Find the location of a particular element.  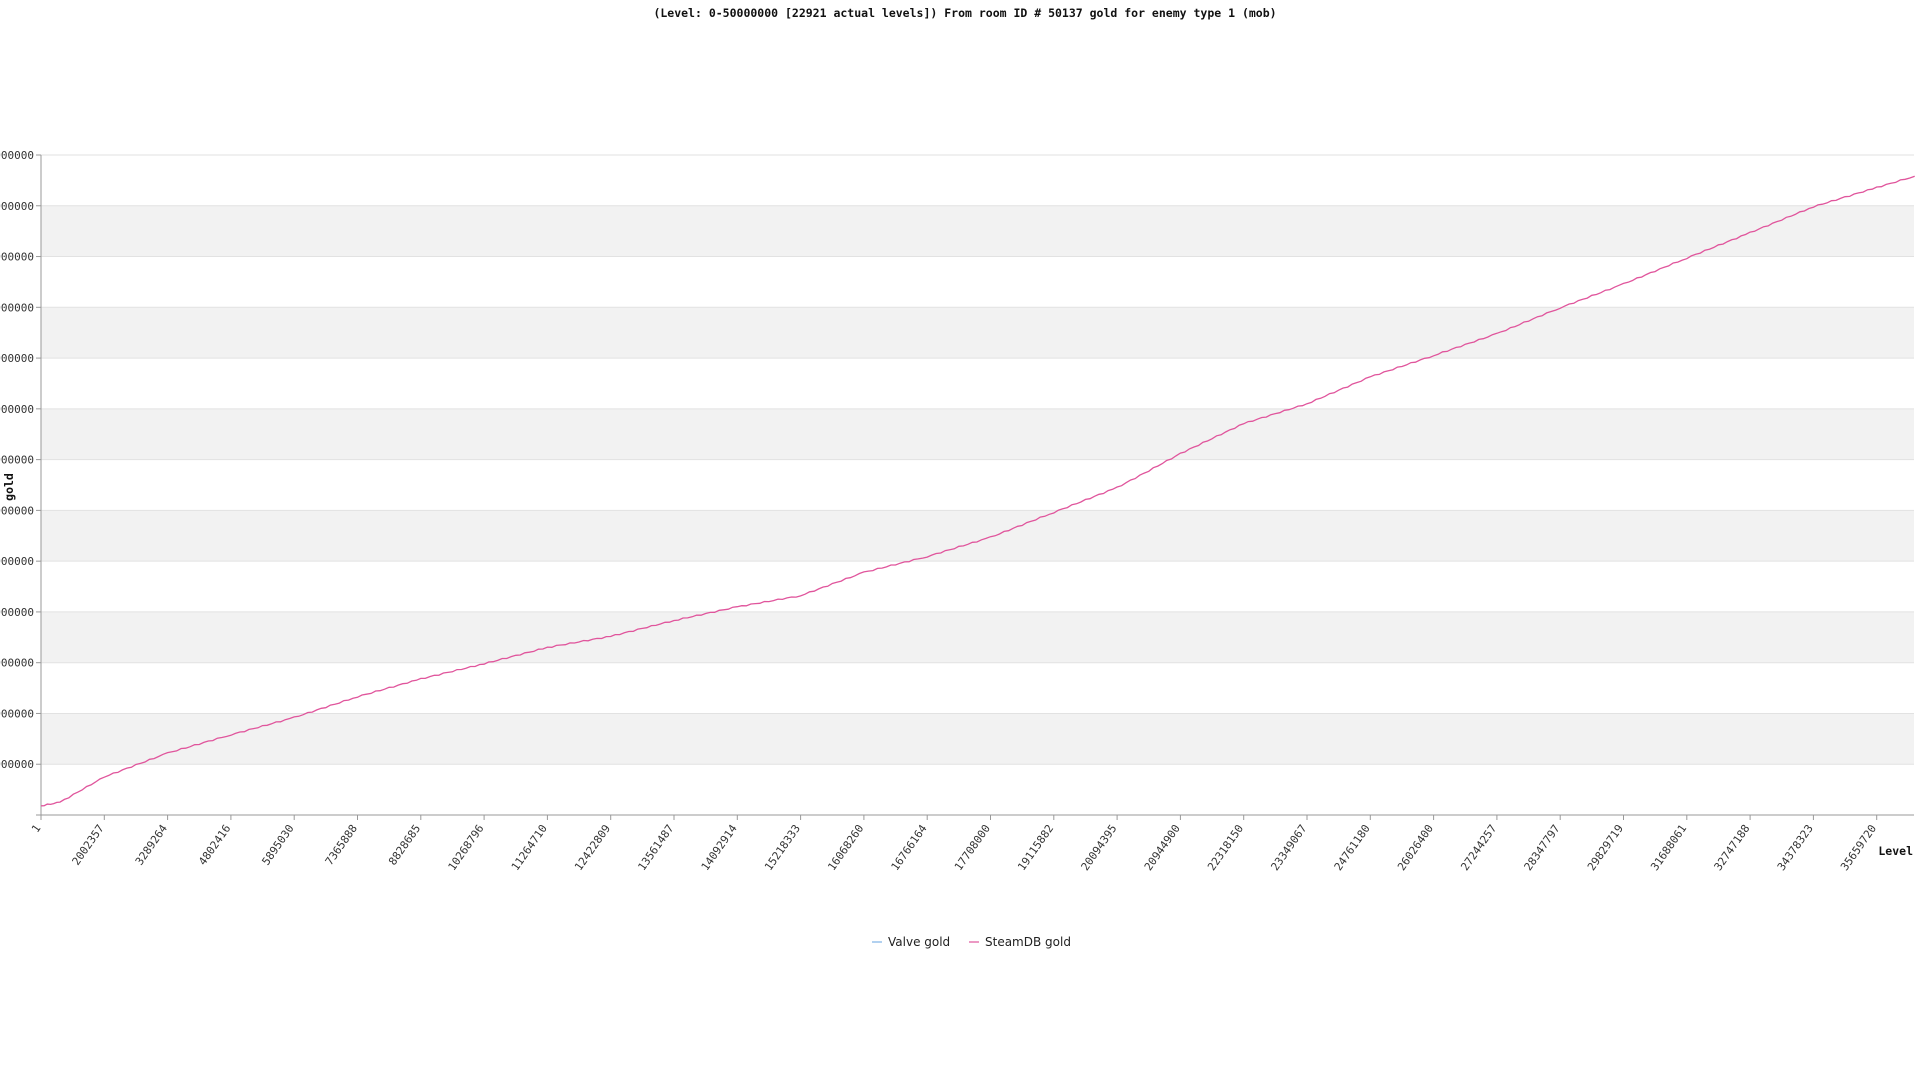

x-tick-label: 11264710 is located at coordinates (529, 847).